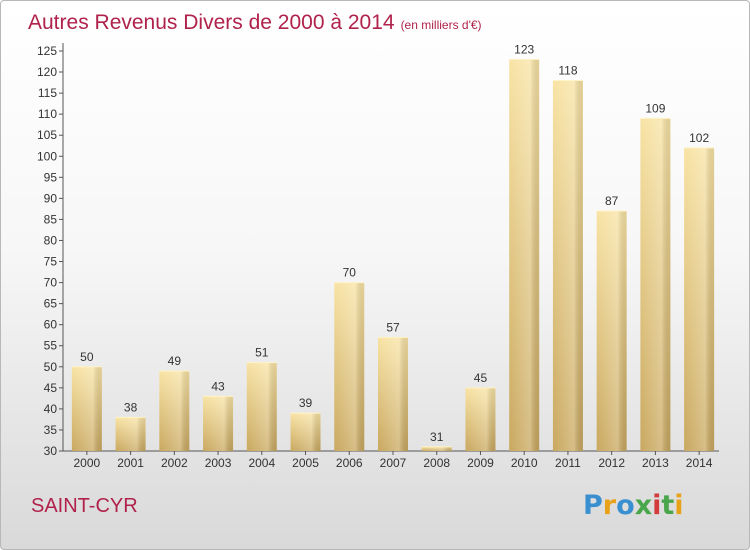  What do you see at coordinates (480, 463) in the screenshot?
I see `x-tick-label: 2009` at bounding box center [480, 463].